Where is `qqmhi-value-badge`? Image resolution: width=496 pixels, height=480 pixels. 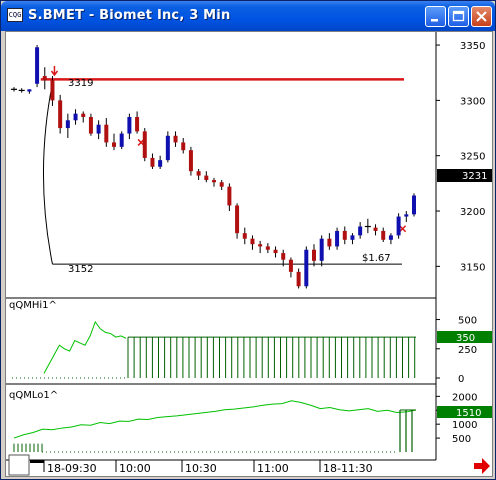 qqmhi-value-badge is located at coordinates (464, 337).